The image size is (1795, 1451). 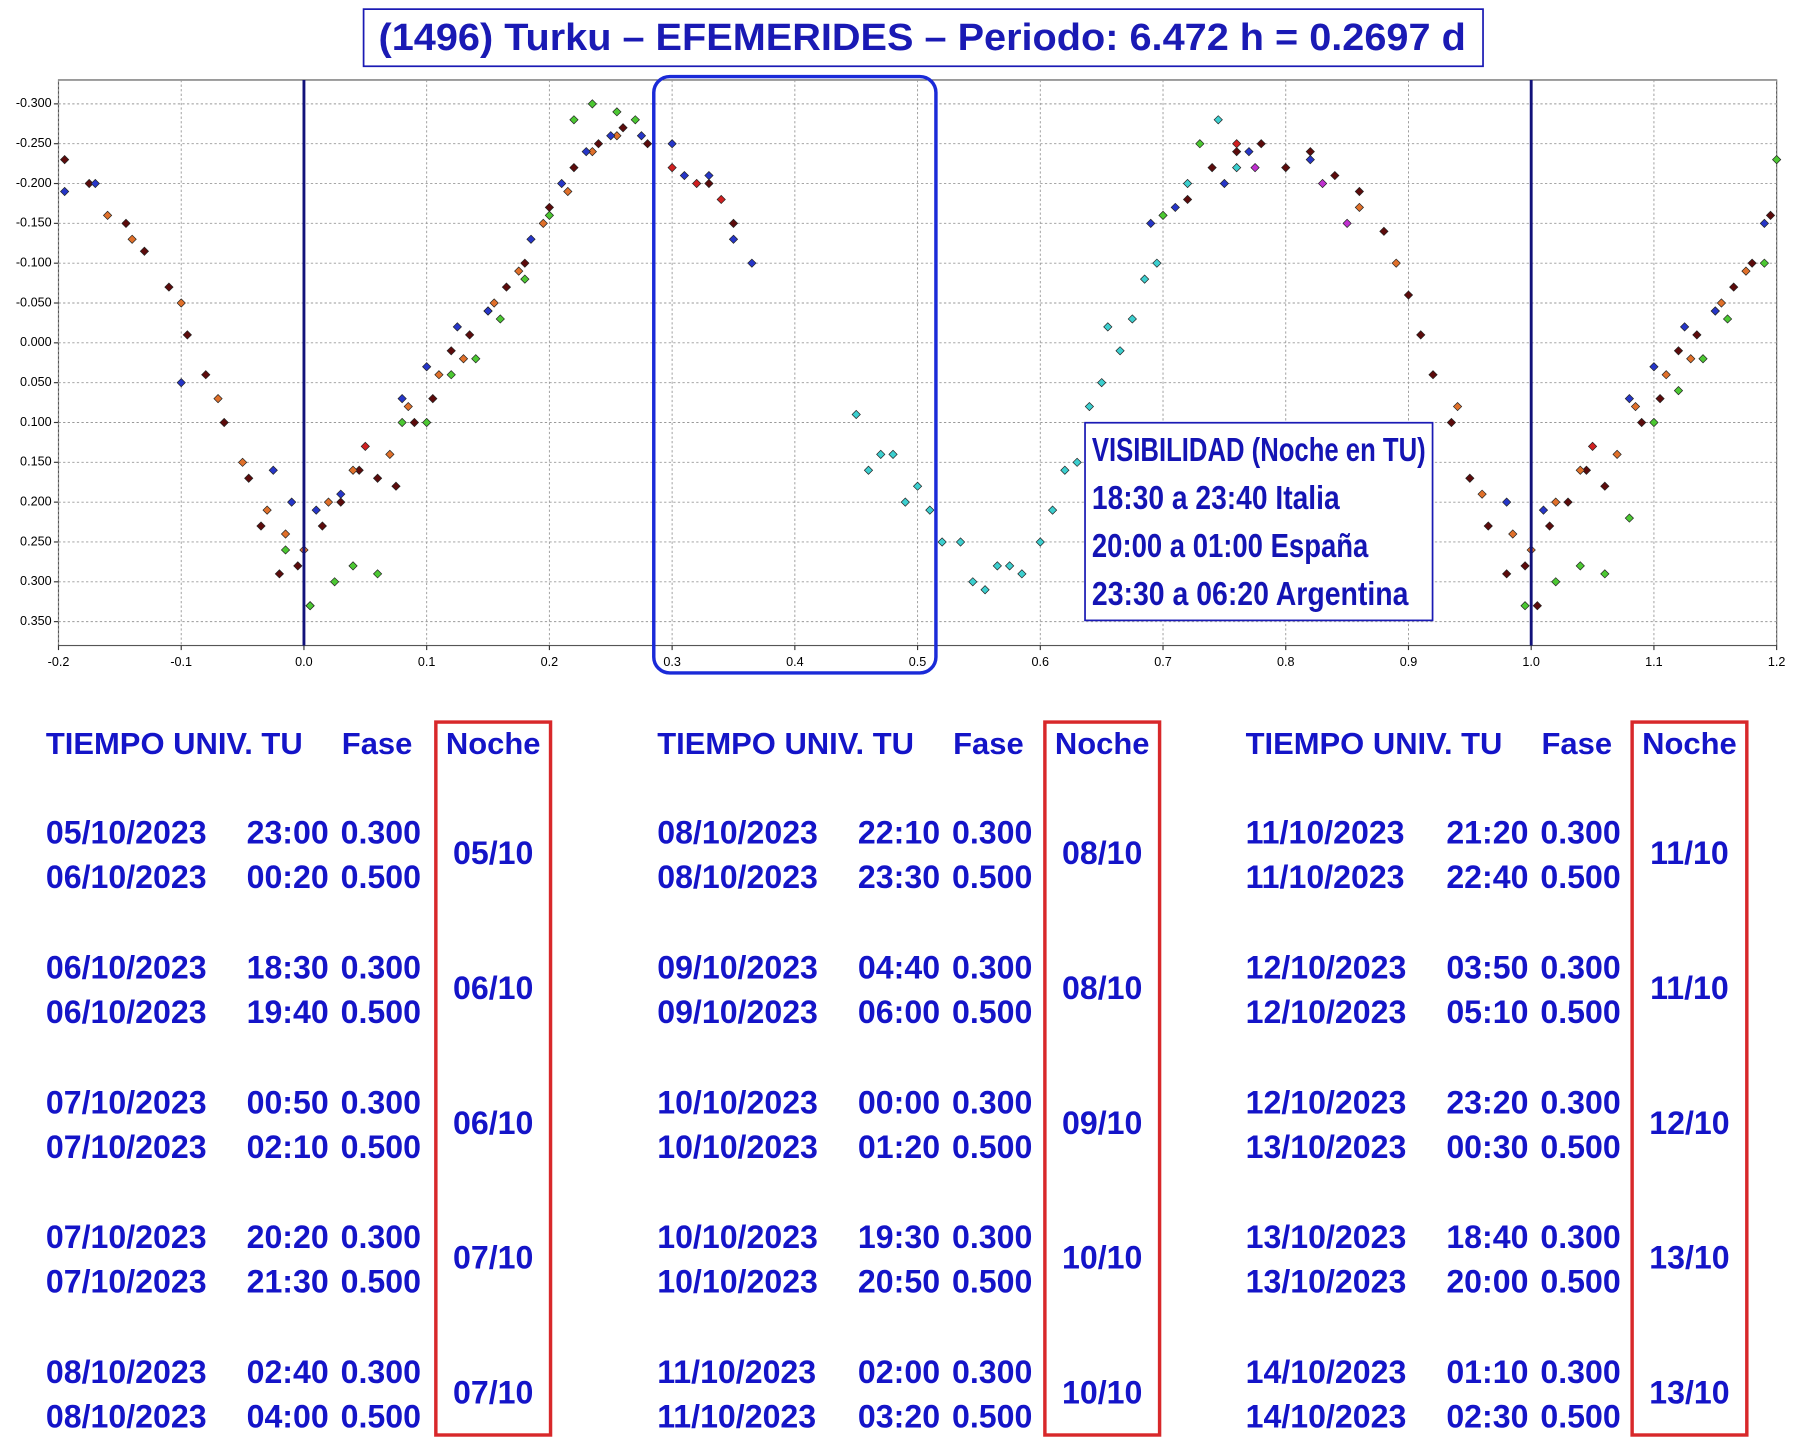 What do you see at coordinates (288, 1147) in the screenshot?
I see `time: 02:10` at bounding box center [288, 1147].